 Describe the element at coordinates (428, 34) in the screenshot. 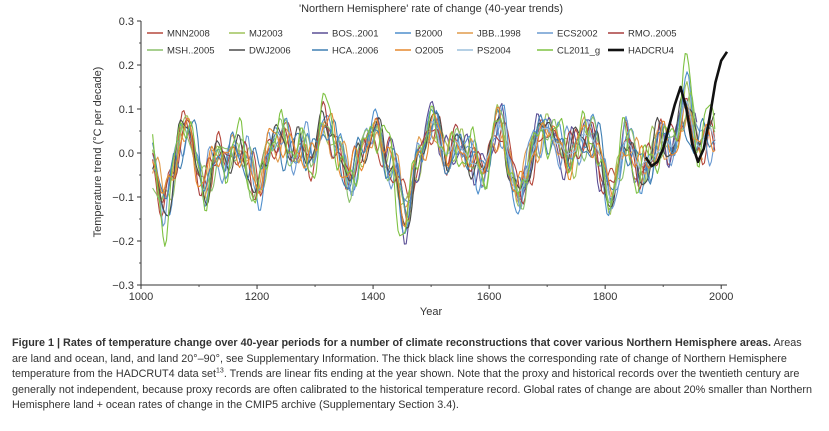

I see `legend-label: B2000` at that location.